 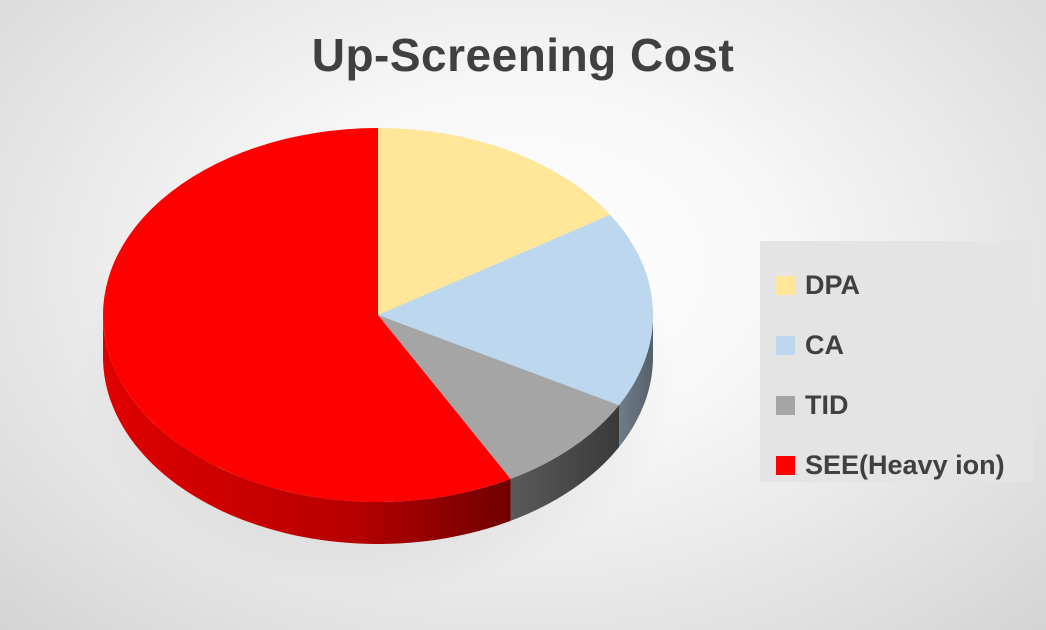 What do you see at coordinates (498, 397) in the screenshot?
I see `pie-slice-tid` at bounding box center [498, 397].